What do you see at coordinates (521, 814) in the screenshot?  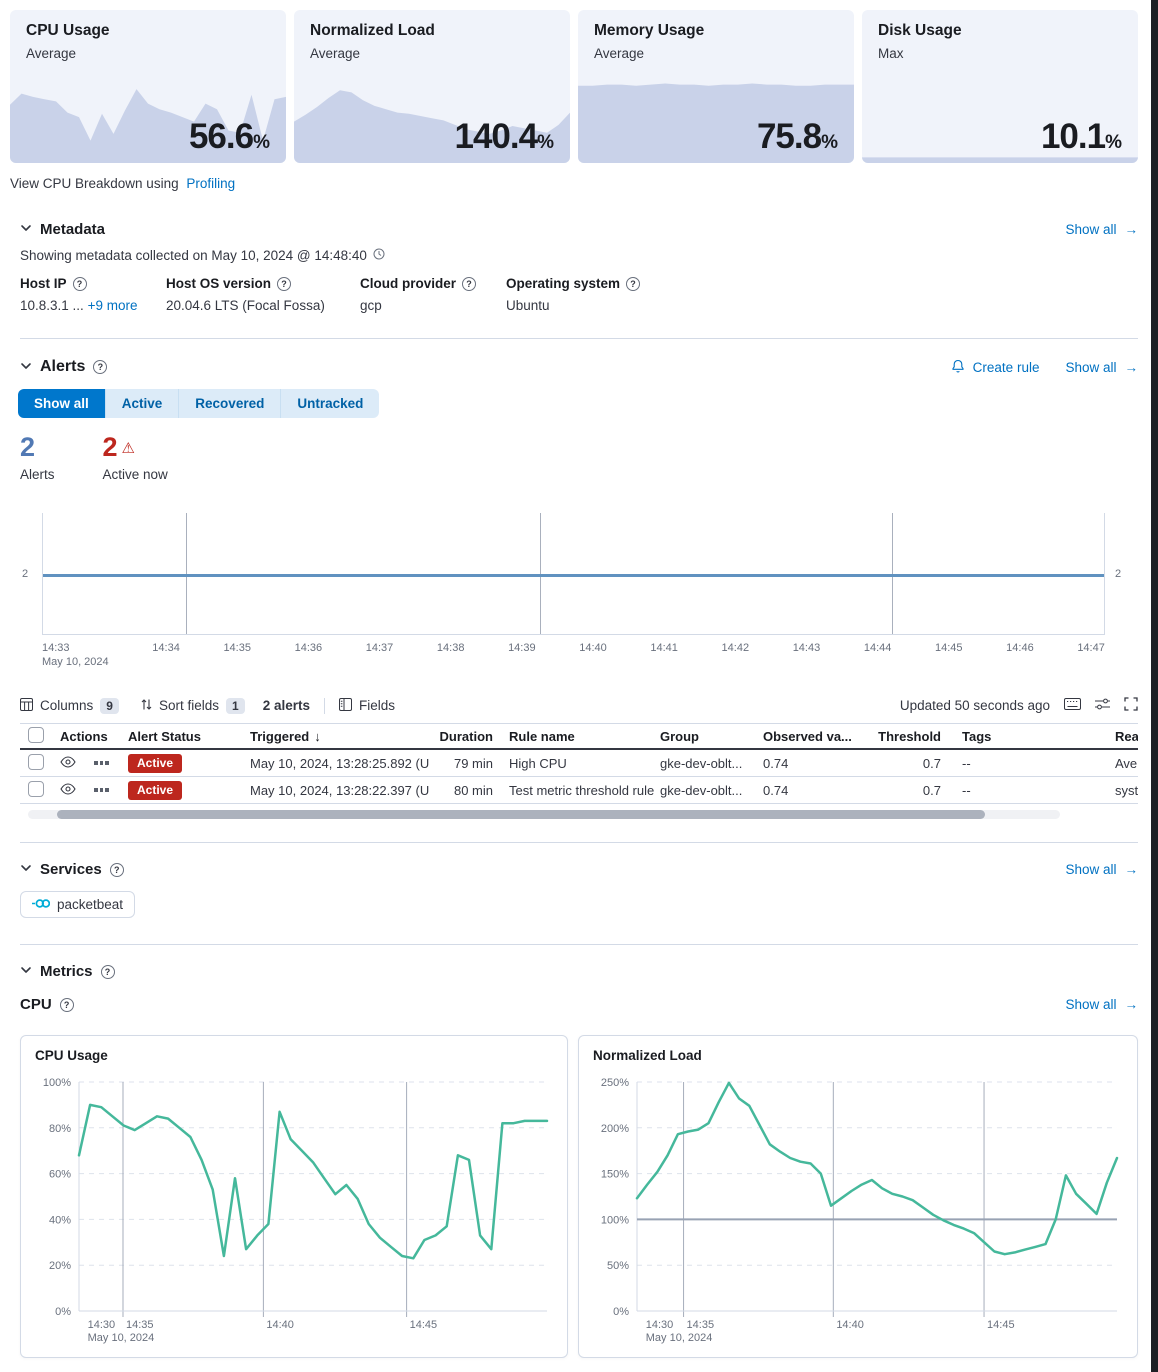 I see `scrollbar-thumb` at bounding box center [521, 814].